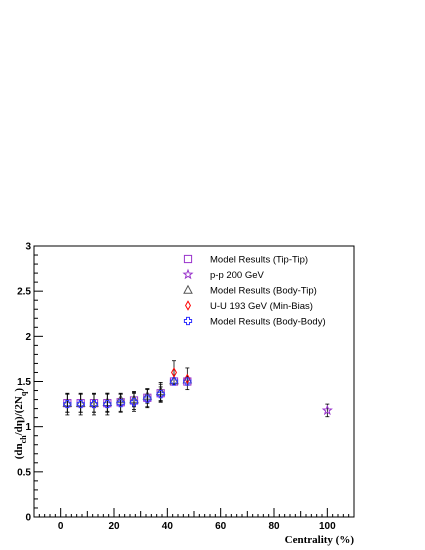 This screenshot has width=425, height=550. What do you see at coordinates (114, 526) in the screenshot?
I see `x-tick-label: 20` at bounding box center [114, 526].